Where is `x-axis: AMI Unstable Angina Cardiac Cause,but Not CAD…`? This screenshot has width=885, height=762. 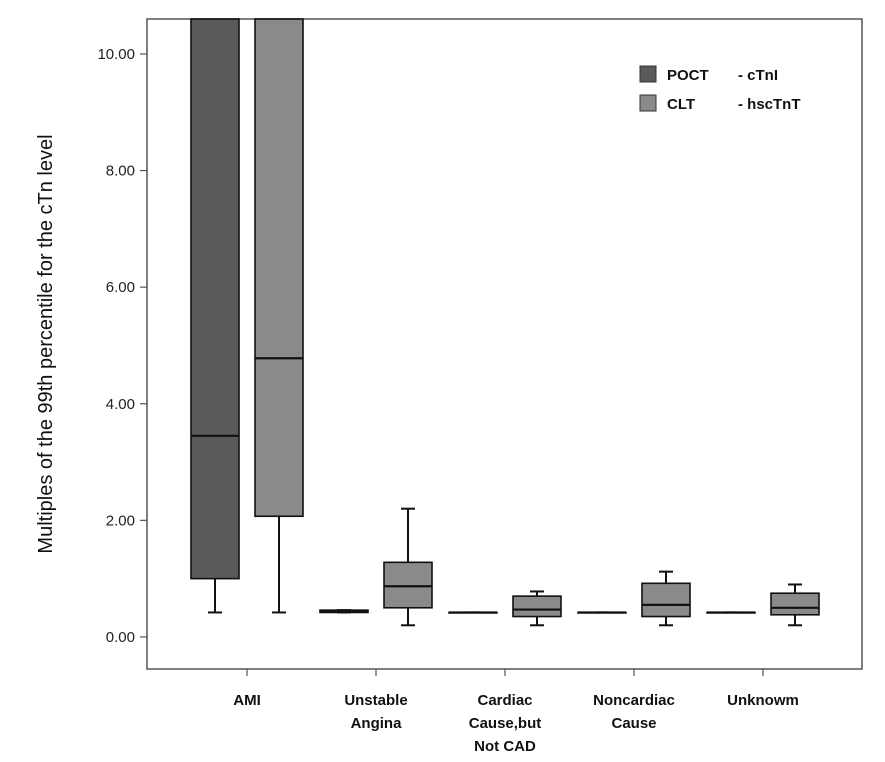 x-axis: AMI Unstable Angina Cardiac Cause,but Not CAD… is located at coordinates (516, 712).